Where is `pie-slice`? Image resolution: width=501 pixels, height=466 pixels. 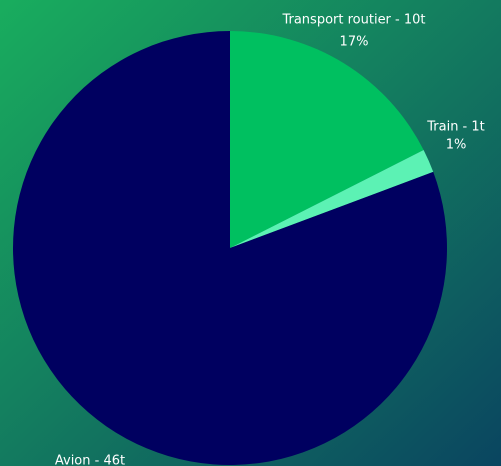
pie-slice is located at coordinates (332, 199).